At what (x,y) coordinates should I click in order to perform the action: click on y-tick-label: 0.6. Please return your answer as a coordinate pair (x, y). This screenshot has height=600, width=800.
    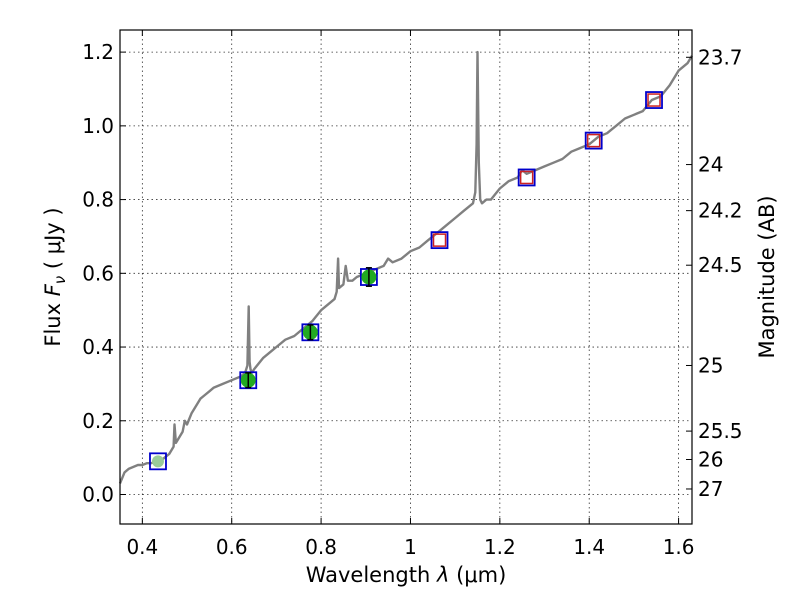
    Looking at the image, I should click on (98, 273).